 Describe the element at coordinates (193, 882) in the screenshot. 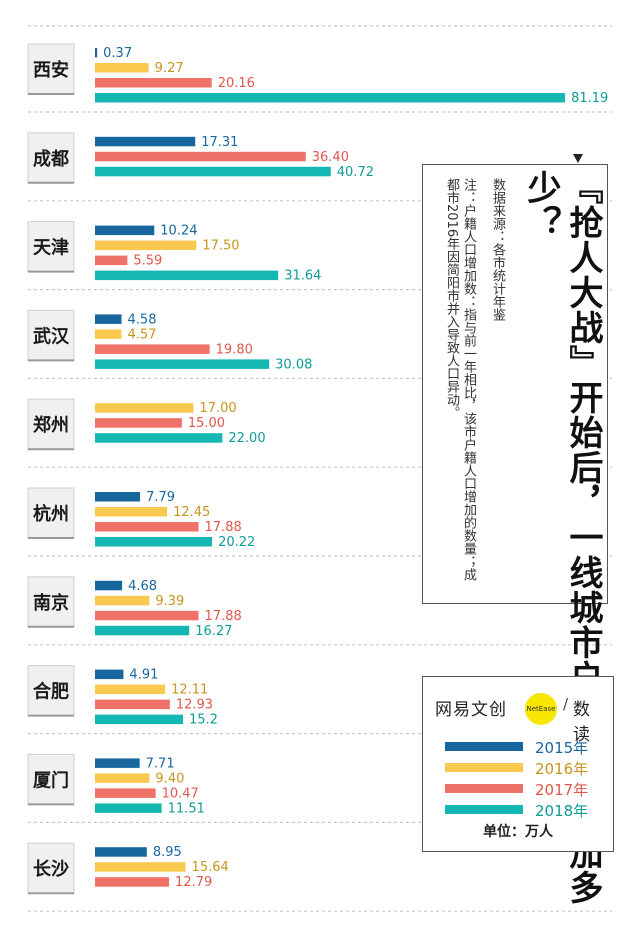

I see `bar-value-label: 12.79` at that location.